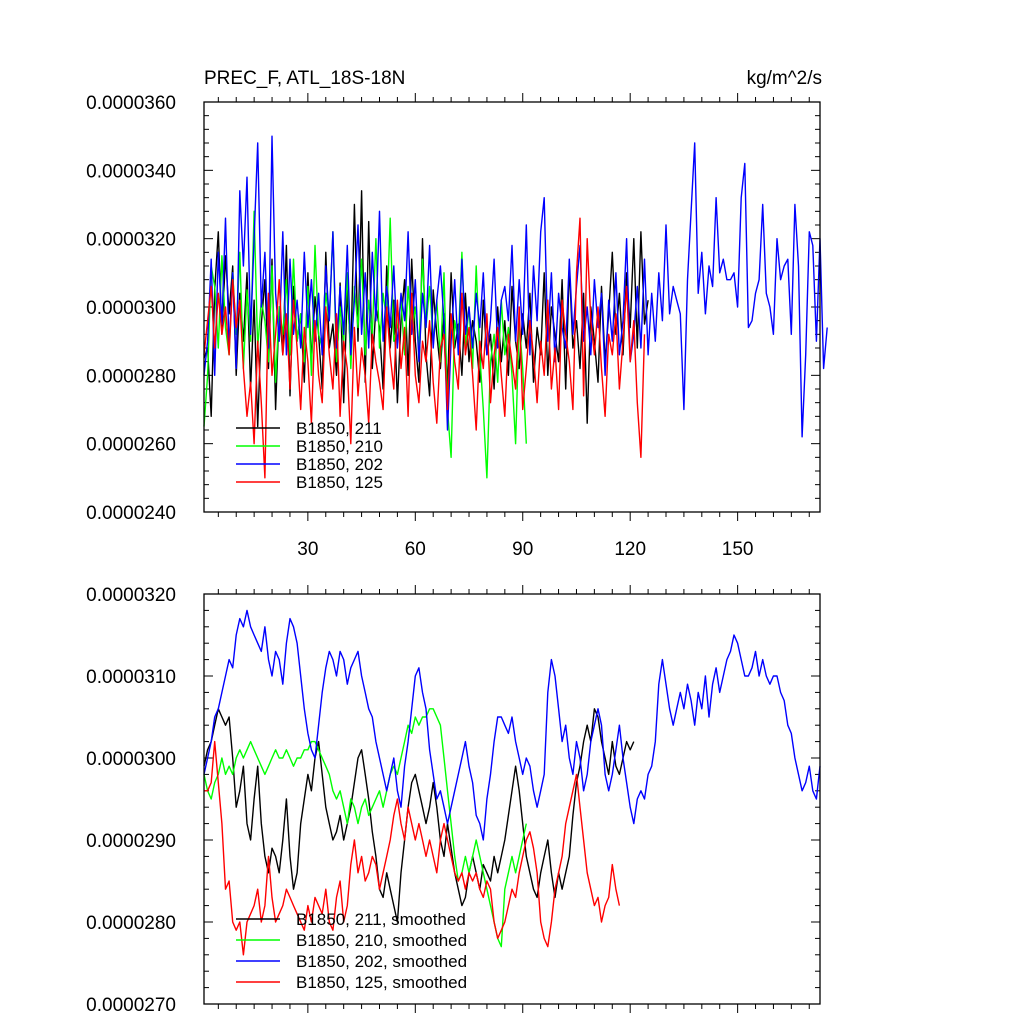 The height and width of the screenshot is (1024, 1024). I want to click on top-x-tick-label: 120, so click(630, 549).